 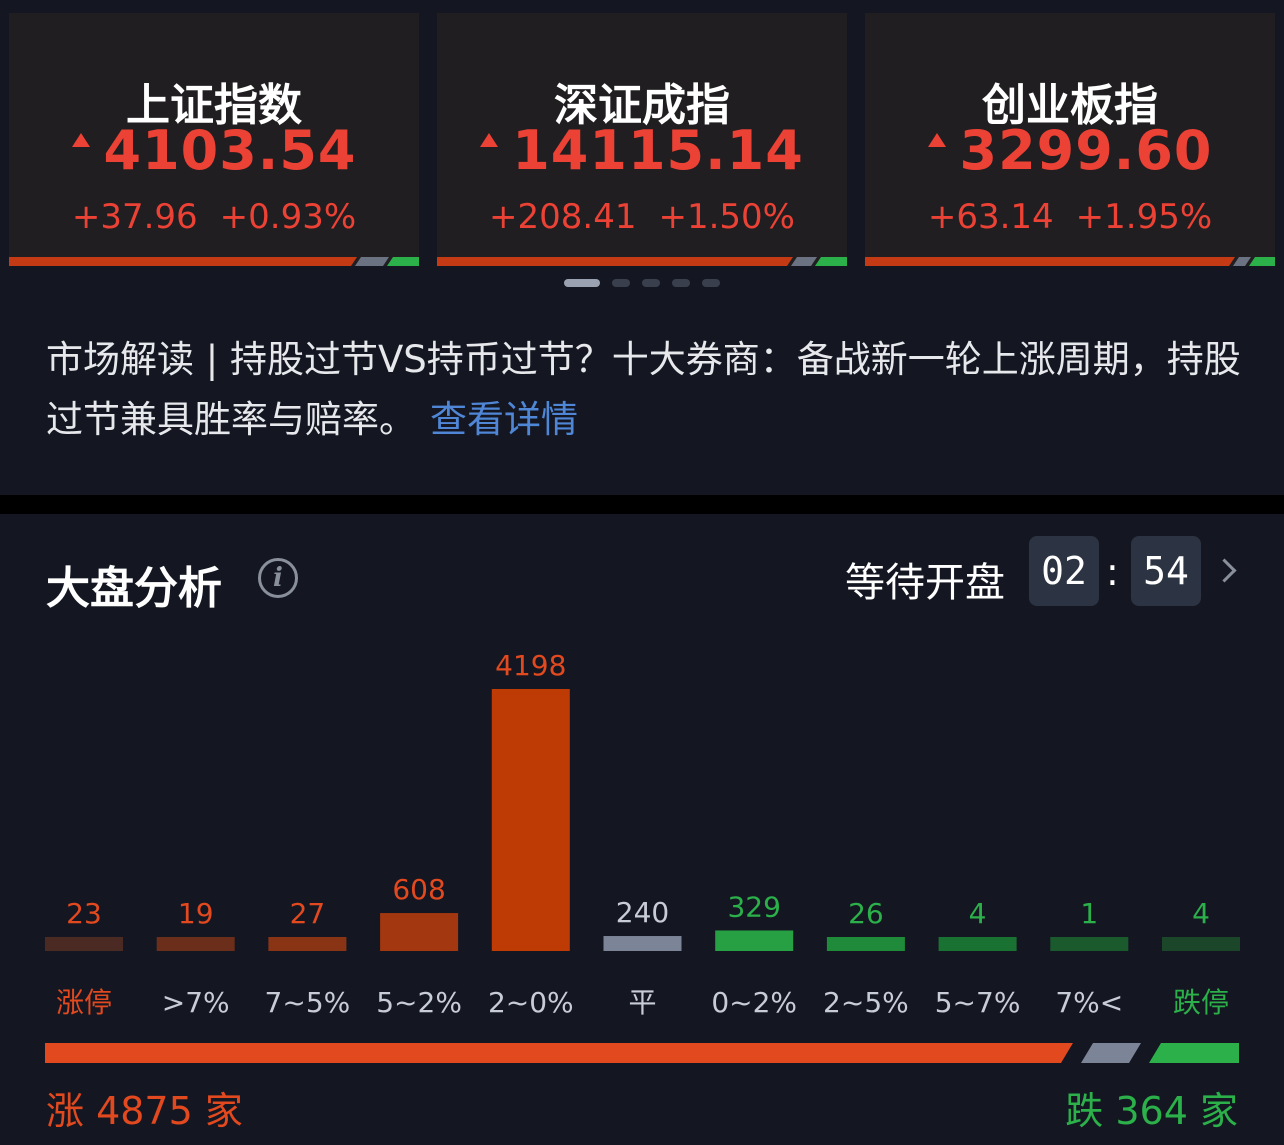 What do you see at coordinates (726, 217) in the screenshot?
I see `index-percent: +1.50%` at bounding box center [726, 217].